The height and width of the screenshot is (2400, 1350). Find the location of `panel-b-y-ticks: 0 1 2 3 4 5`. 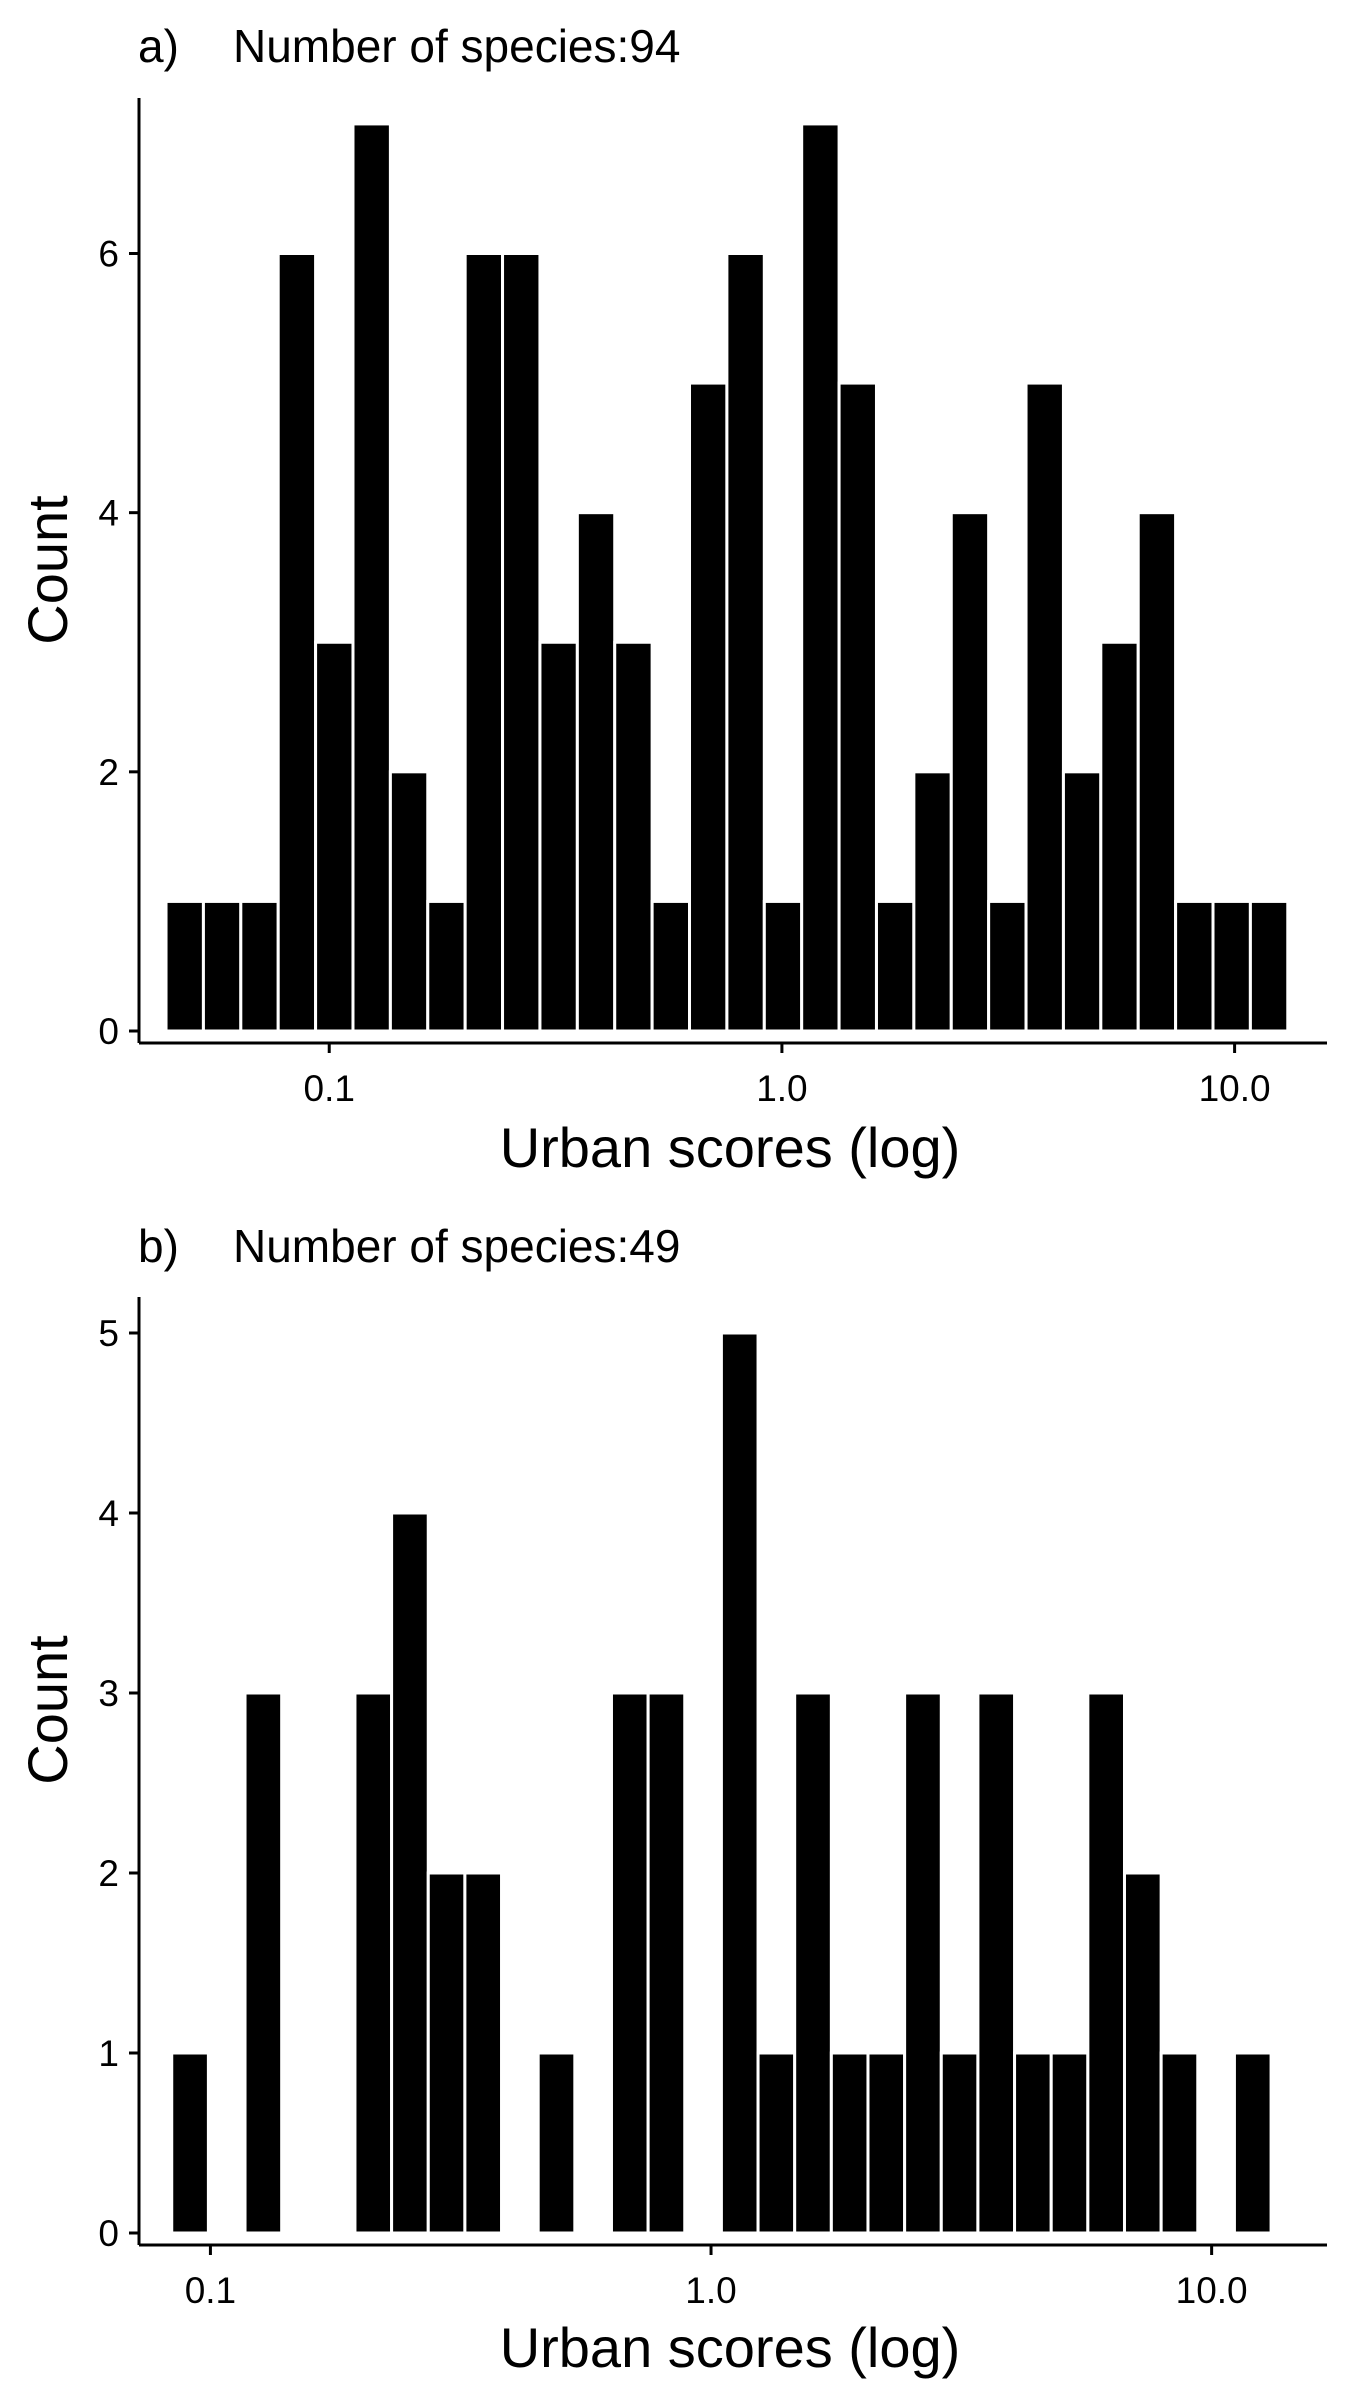

panel-b-y-ticks: 0 1 2 3 4 5 is located at coordinates (118, 1783).